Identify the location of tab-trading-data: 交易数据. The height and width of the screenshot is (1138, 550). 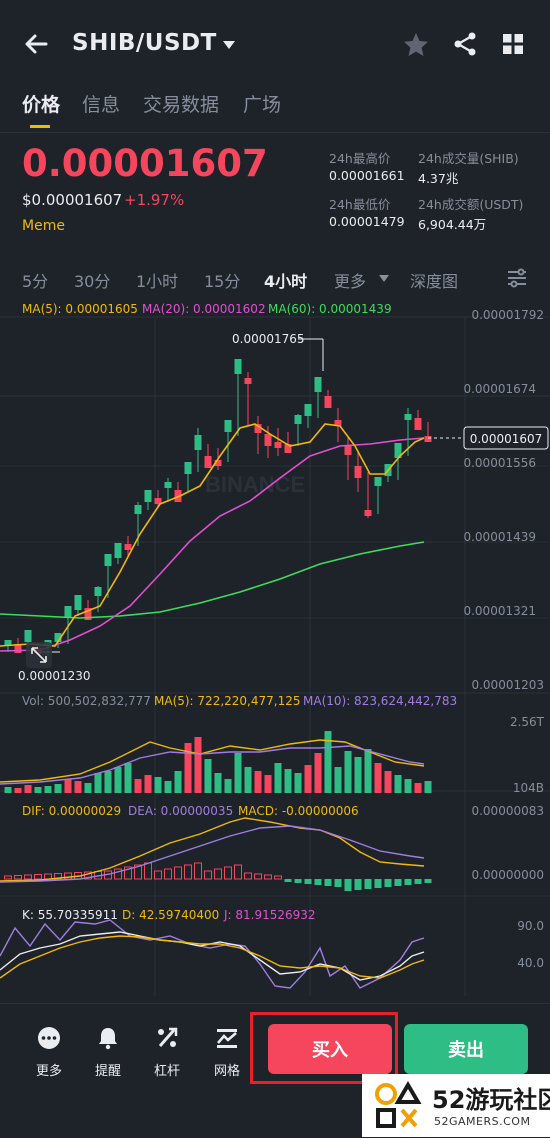
(181, 105).